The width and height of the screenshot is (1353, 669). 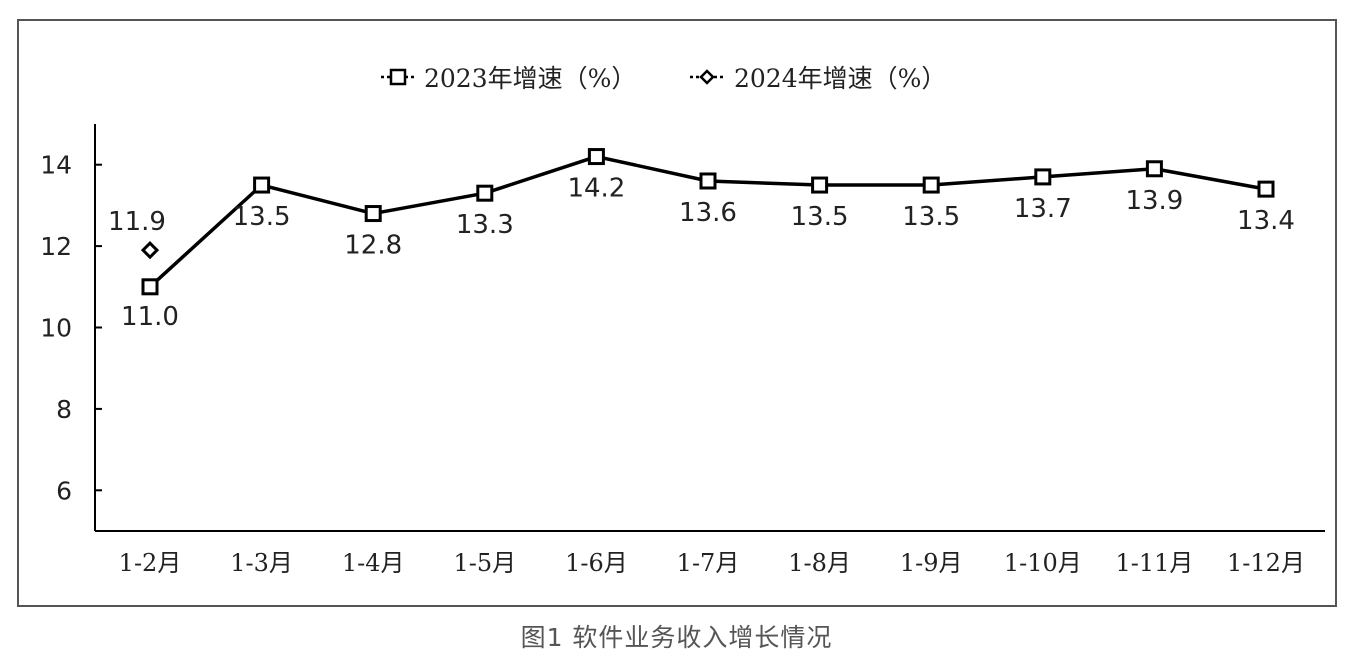 I want to click on data-label-2023: 13.6, so click(x=708, y=213).